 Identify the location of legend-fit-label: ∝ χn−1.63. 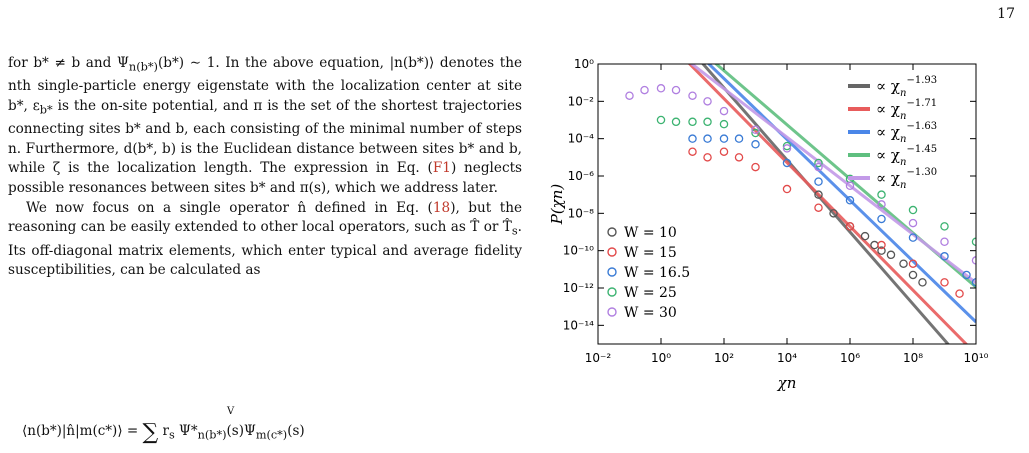
(906, 133).